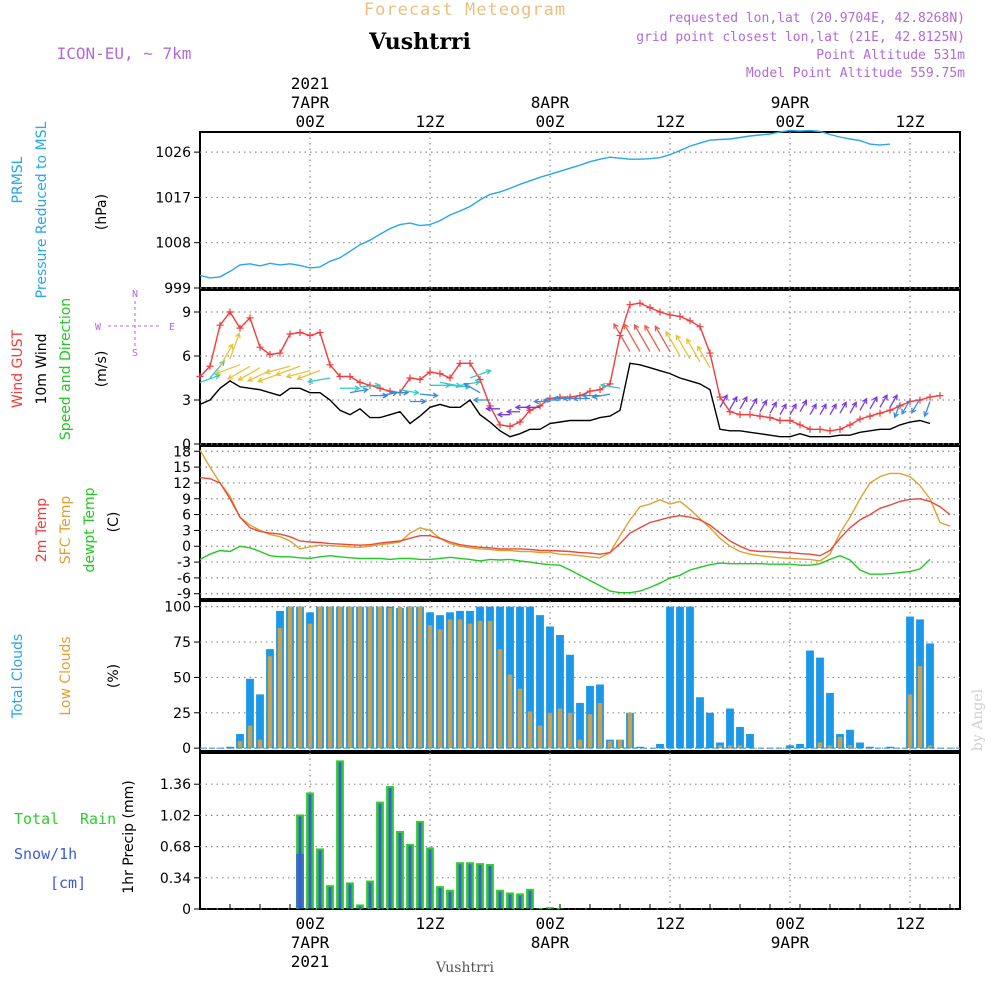 This screenshot has height=1000, width=1000. What do you see at coordinates (42, 209) in the screenshot?
I see `pressure-label-full: Pressure Reduced to MSL` at bounding box center [42, 209].